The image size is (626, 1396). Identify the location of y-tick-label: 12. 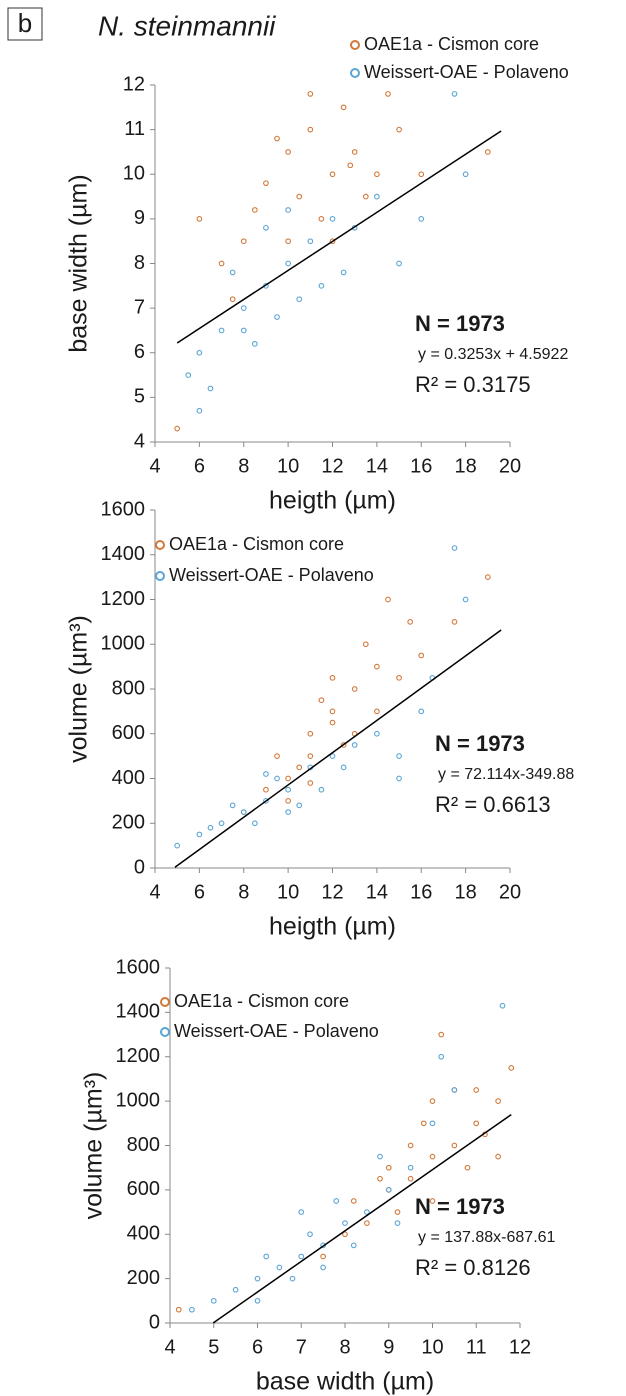
(134, 84).